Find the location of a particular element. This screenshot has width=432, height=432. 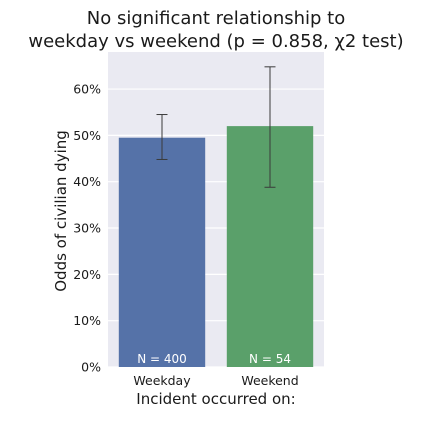

bar-weekday is located at coordinates (162, 252).